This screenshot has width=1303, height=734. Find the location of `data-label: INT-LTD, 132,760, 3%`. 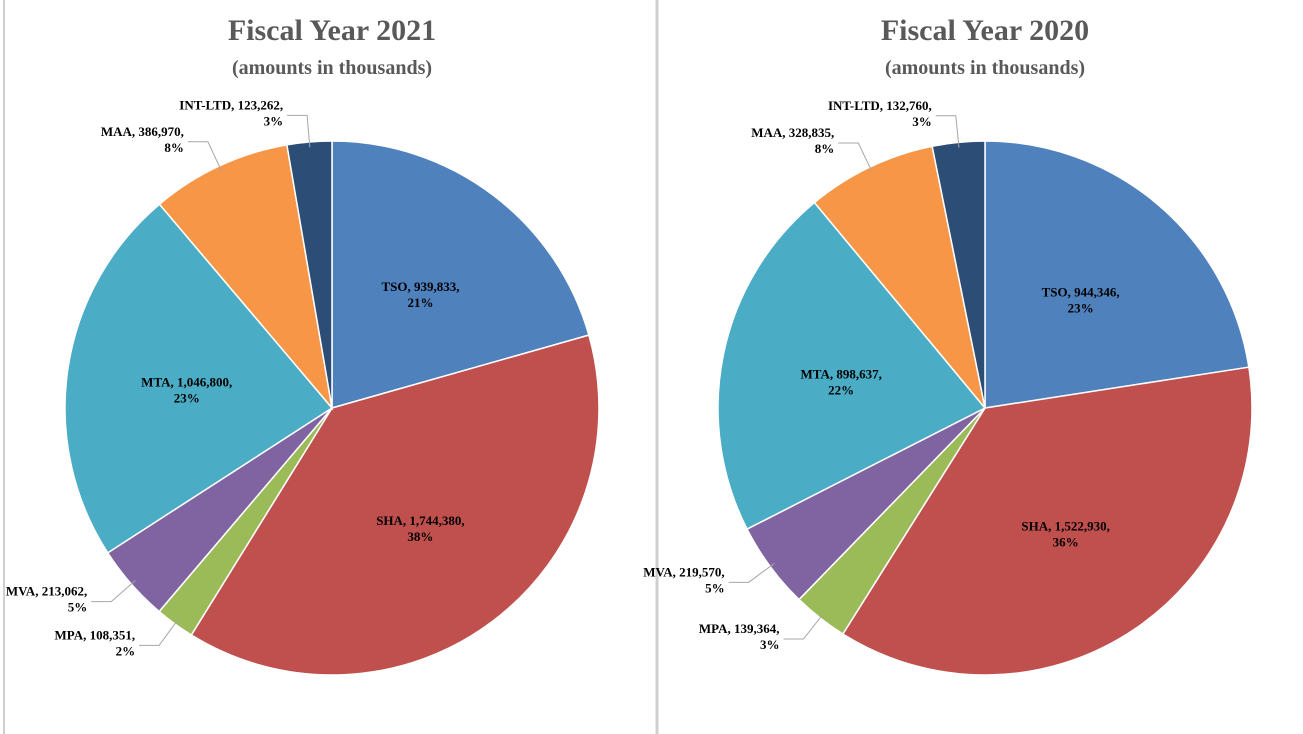

data-label: INT-LTD, 132,760, 3% is located at coordinates (880, 113).